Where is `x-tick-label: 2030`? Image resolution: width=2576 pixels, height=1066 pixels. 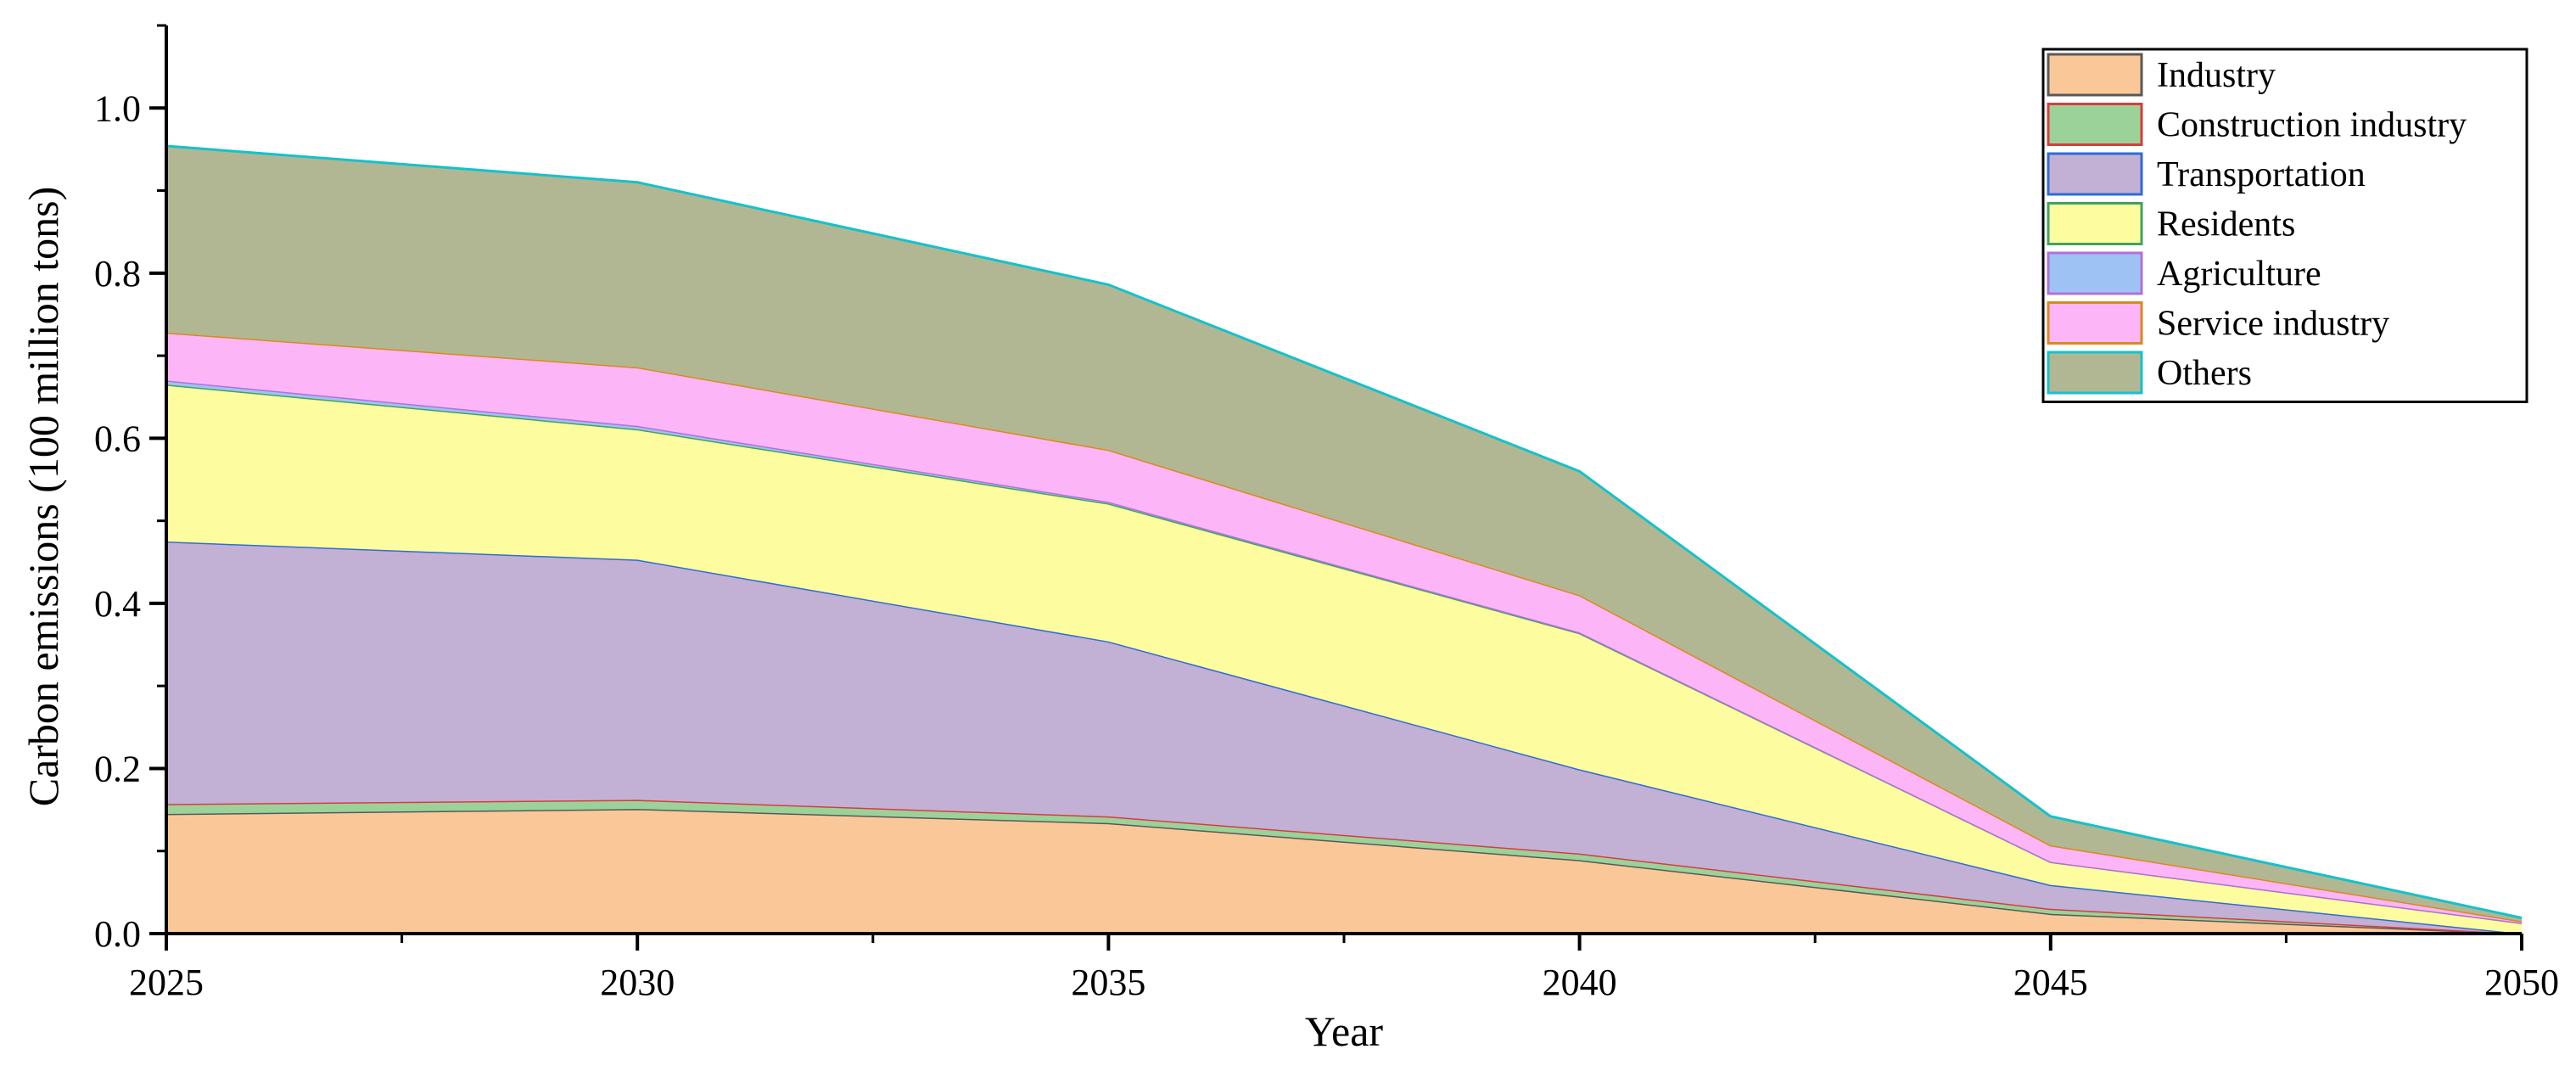 x-tick-label: 2030 is located at coordinates (638, 982).